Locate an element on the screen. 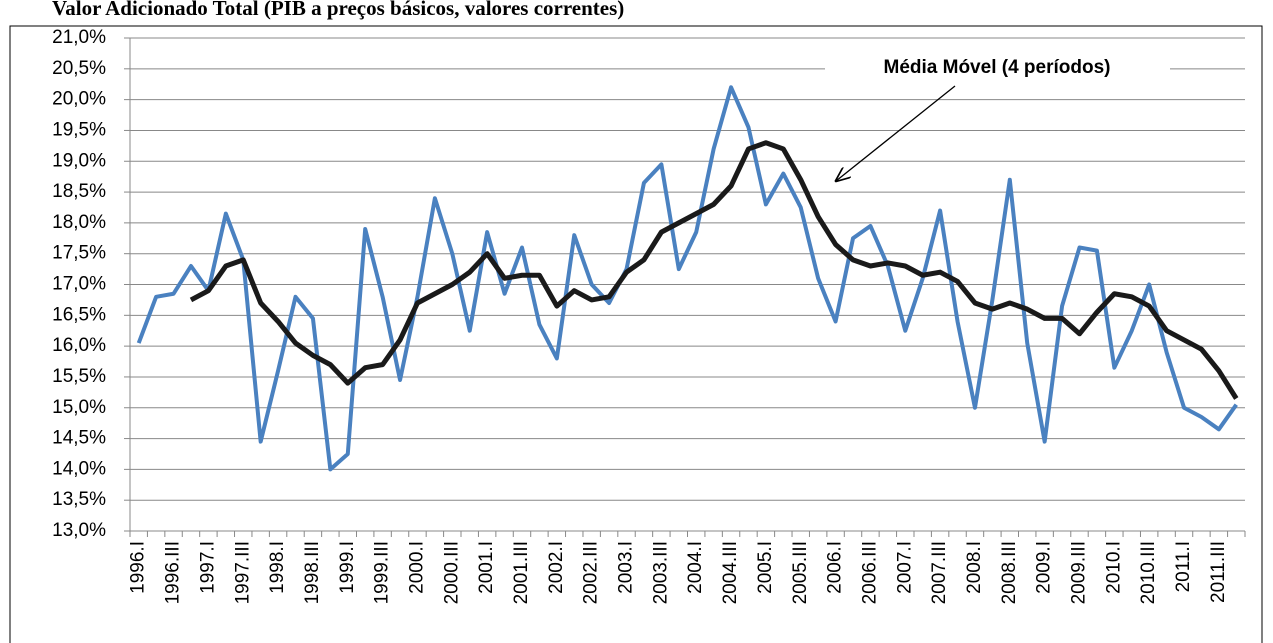  x-tick-label: 1998.III is located at coordinates (312, 572).